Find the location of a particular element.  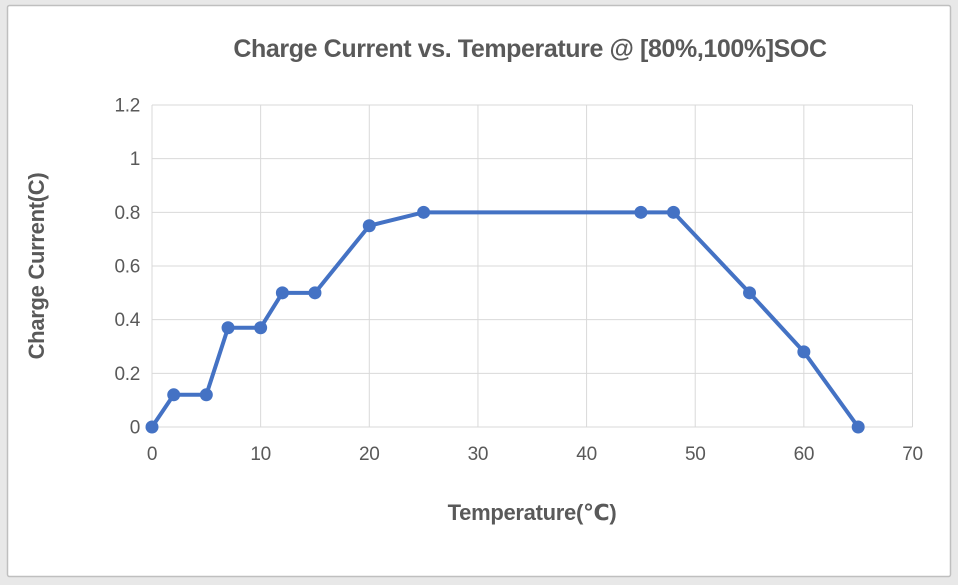

x-tick-label: 20 is located at coordinates (369, 454).